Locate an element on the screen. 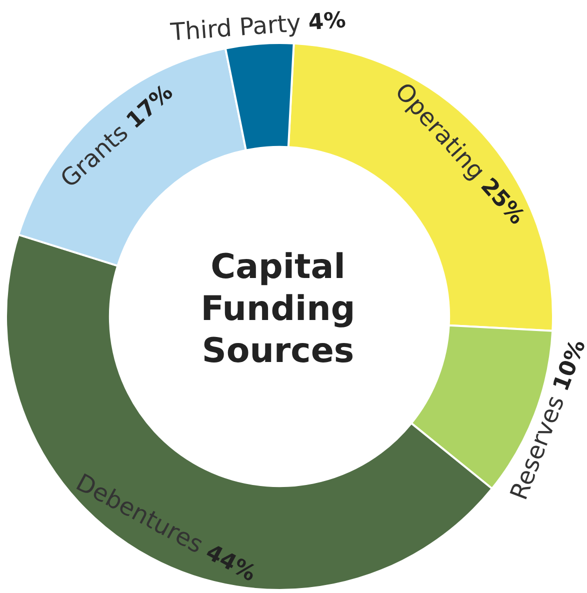  data-label: 4% is located at coordinates (327, 22).